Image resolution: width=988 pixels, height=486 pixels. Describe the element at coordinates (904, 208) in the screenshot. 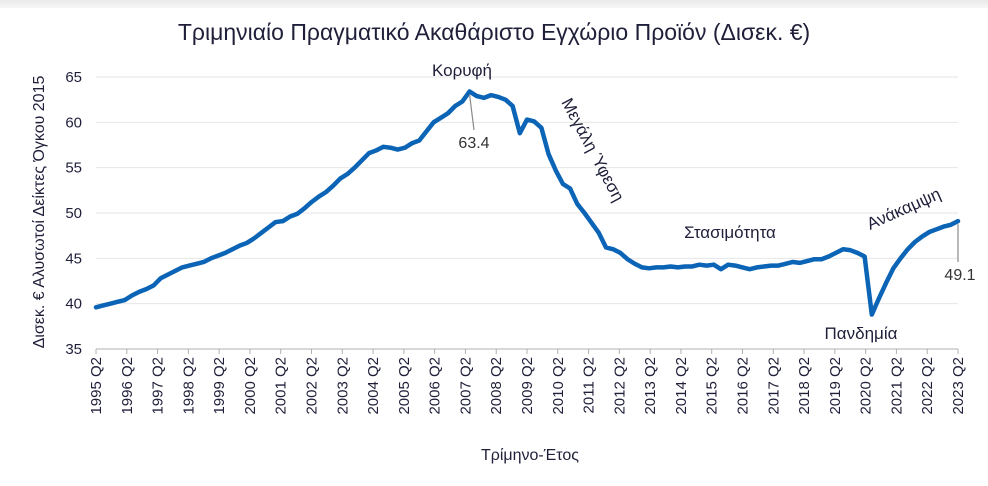

I see `recovery-label: Ανάκαμψη` at that location.